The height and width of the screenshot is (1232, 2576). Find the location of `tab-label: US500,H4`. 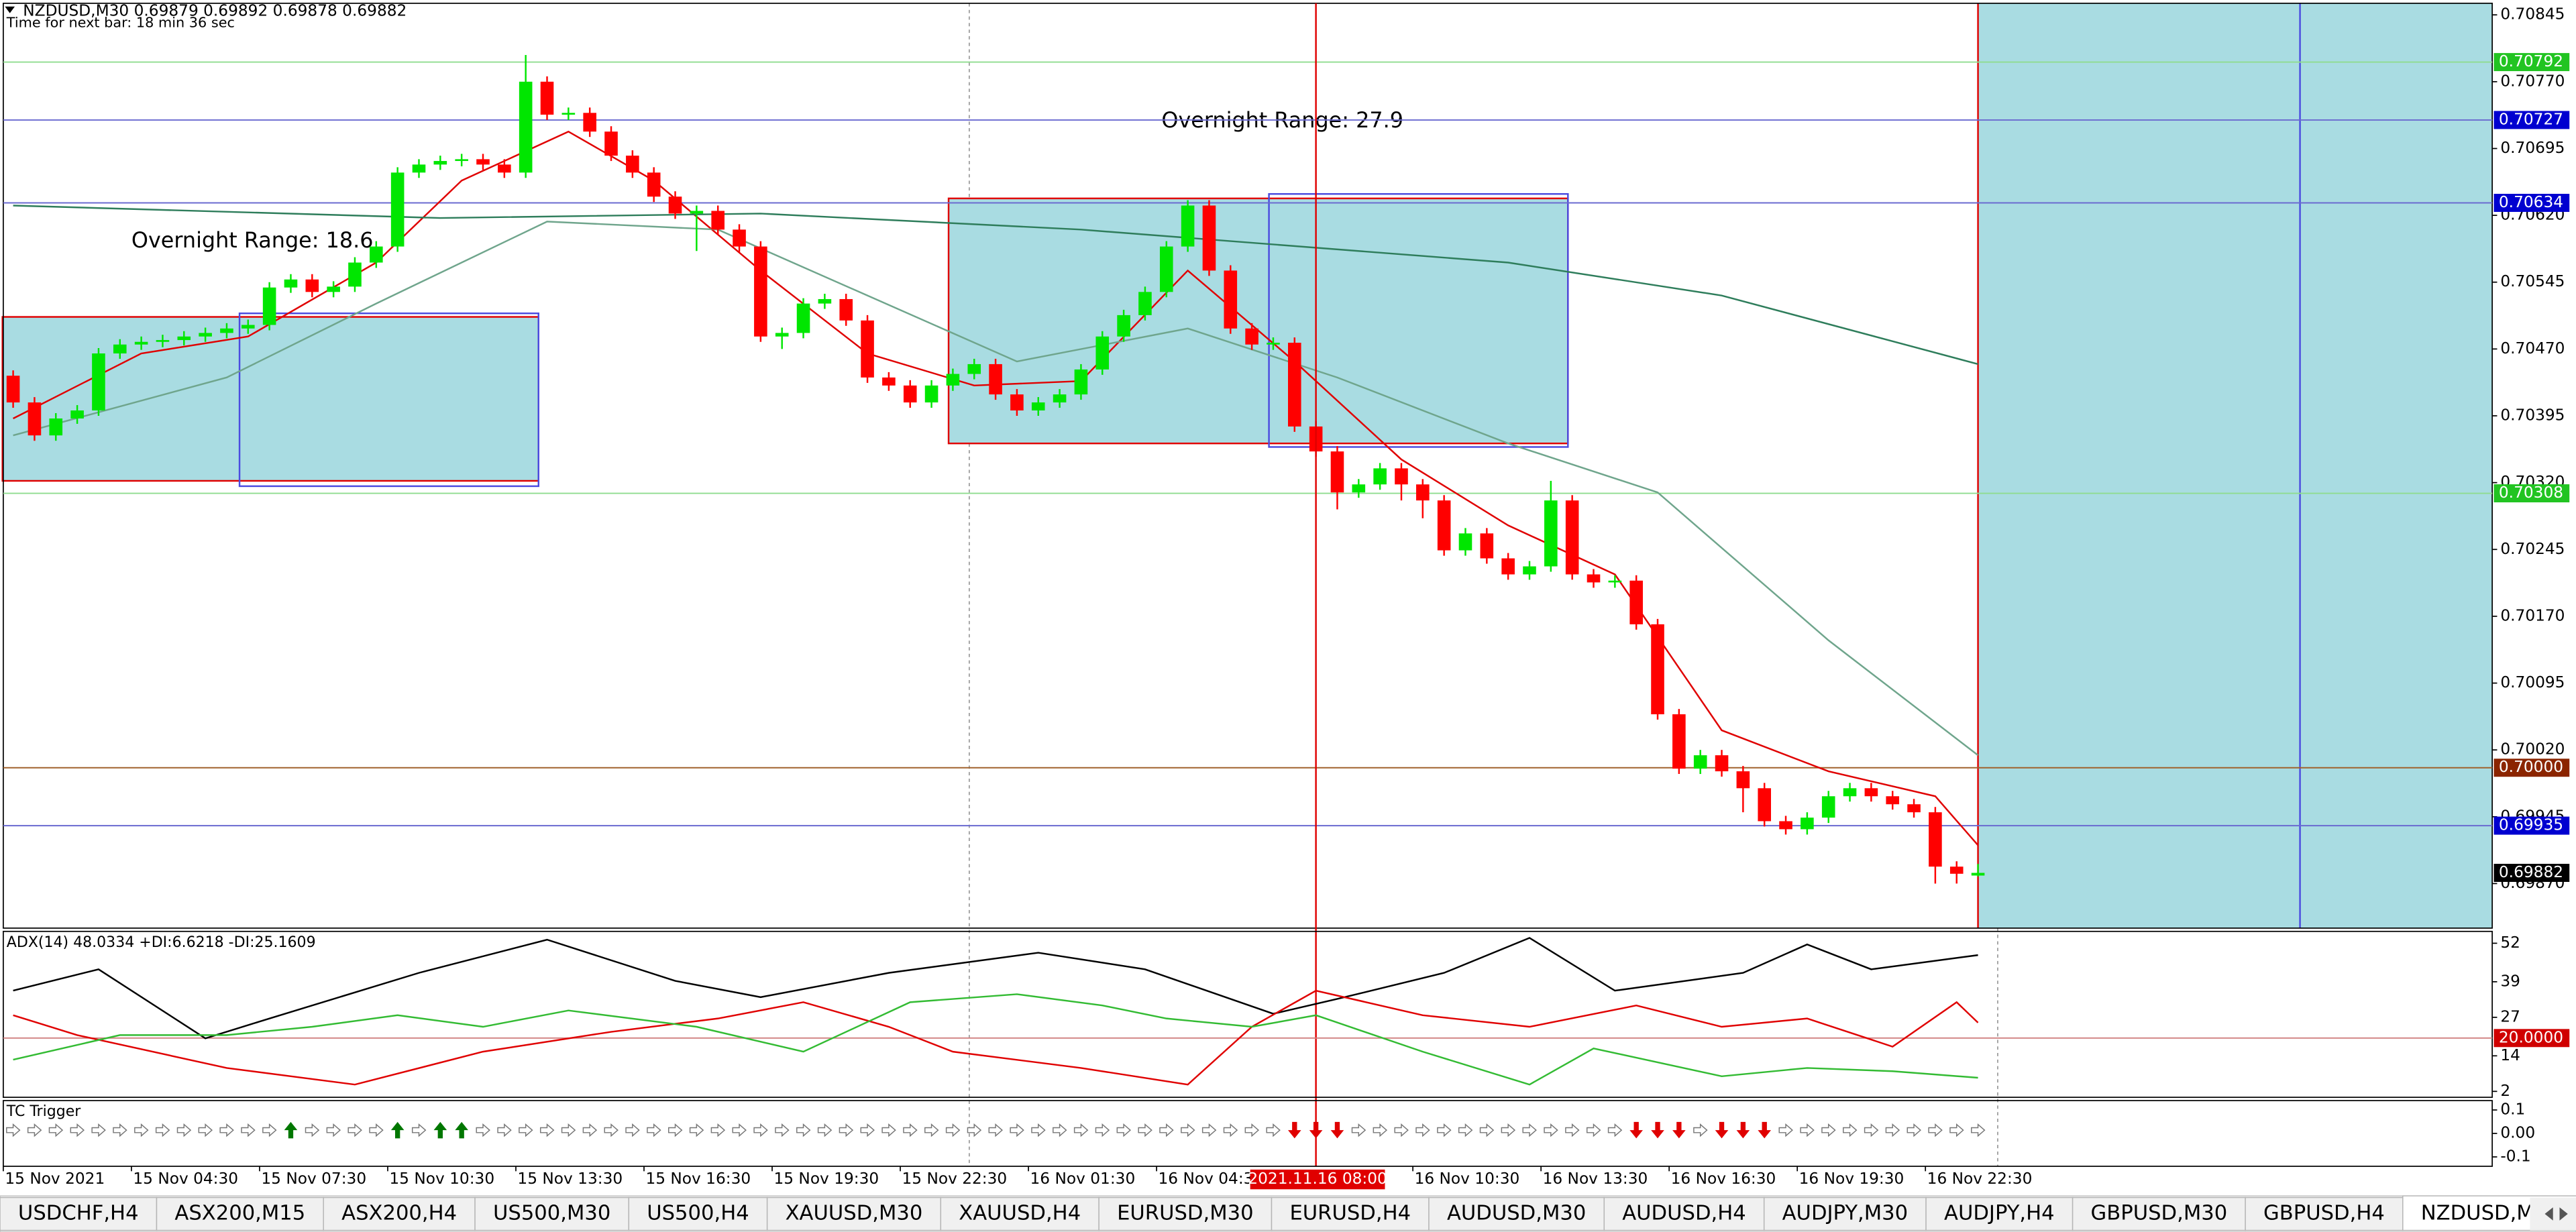

tab-label: US500,H4 is located at coordinates (698, 1213).